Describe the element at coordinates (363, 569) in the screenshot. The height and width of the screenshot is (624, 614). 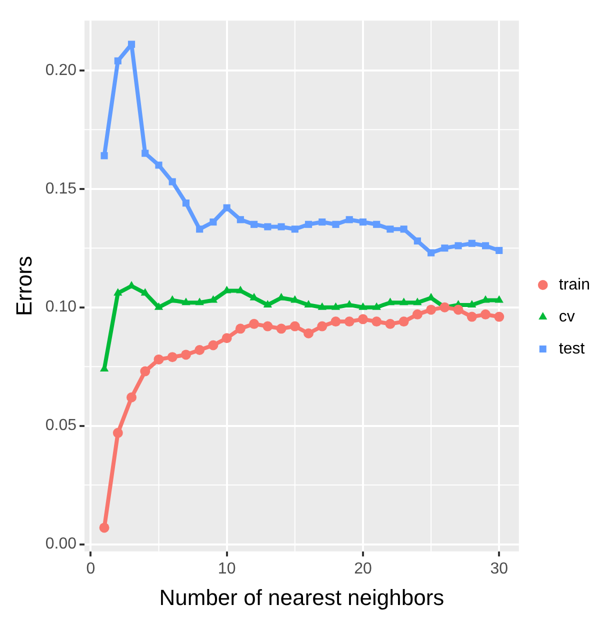
I see `x-tick-label: 20` at that location.